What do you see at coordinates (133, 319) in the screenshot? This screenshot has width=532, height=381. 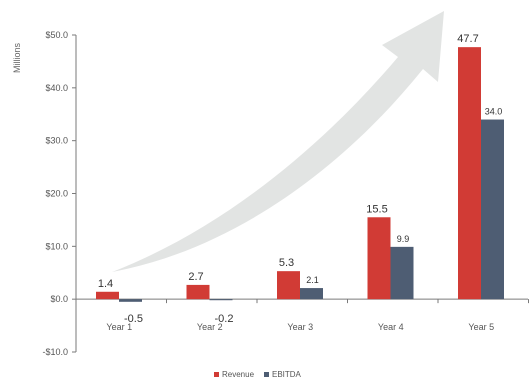 I see `ebitda-data-label: -0.5` at bounding box center [133, 319].